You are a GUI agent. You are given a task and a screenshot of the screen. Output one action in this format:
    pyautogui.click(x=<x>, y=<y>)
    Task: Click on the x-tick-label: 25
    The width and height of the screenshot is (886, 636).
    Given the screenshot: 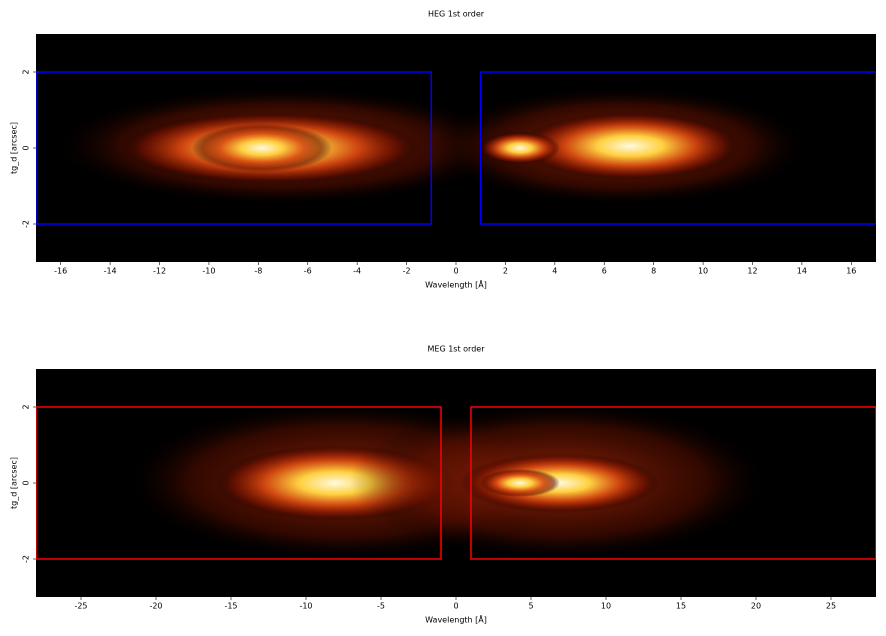 What is the action you would take?
    pyautogui.click(x=831, y=606)
    